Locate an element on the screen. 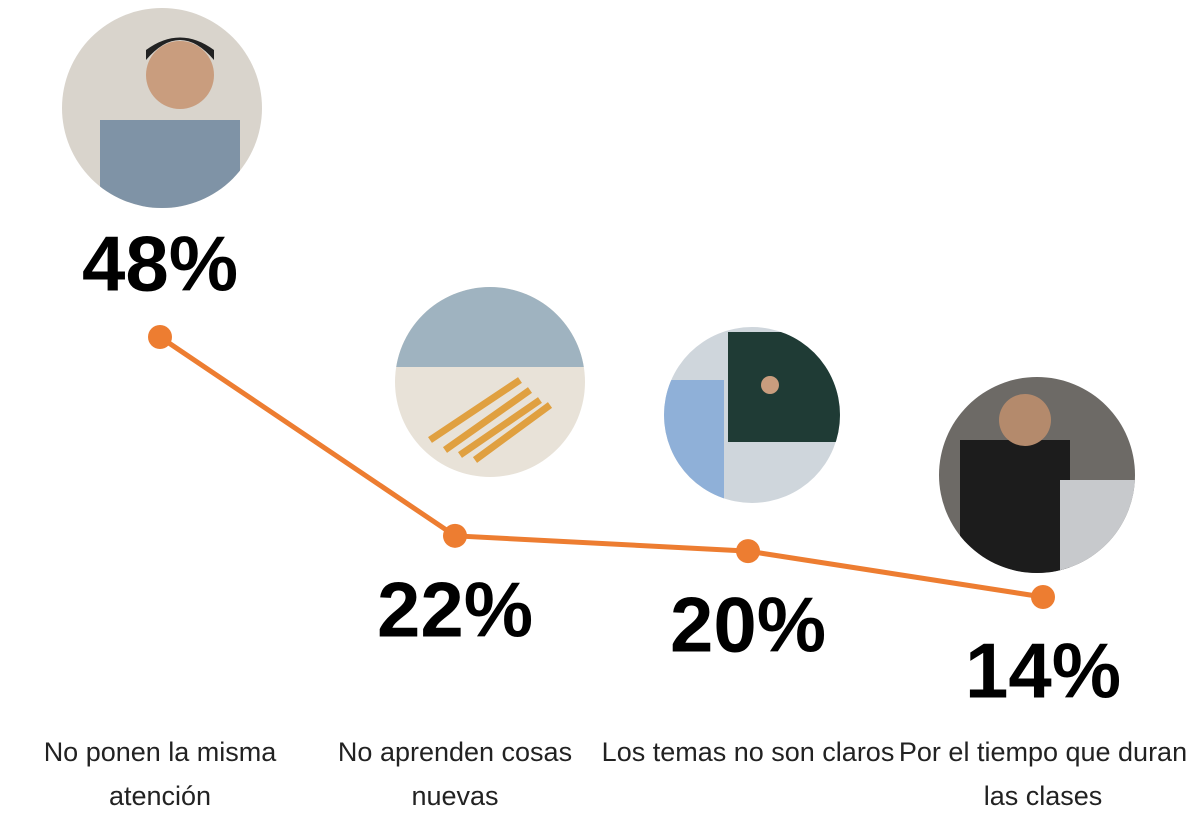  category-label: Por el tiempo que duran las clases is located at coordinates (1043, 774).